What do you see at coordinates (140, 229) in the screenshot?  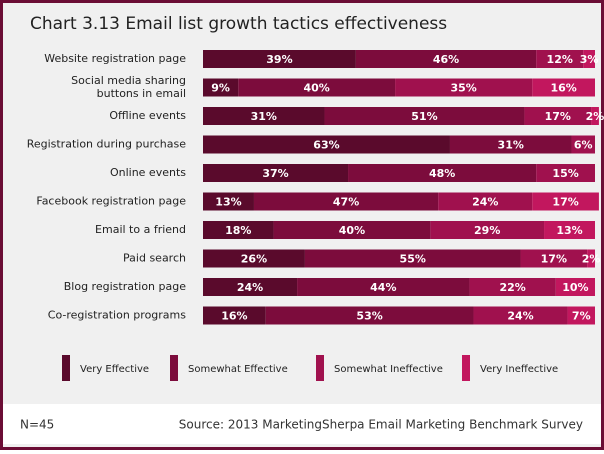 I see `category-label: Email to a friend` at bounding box center [140, 229].